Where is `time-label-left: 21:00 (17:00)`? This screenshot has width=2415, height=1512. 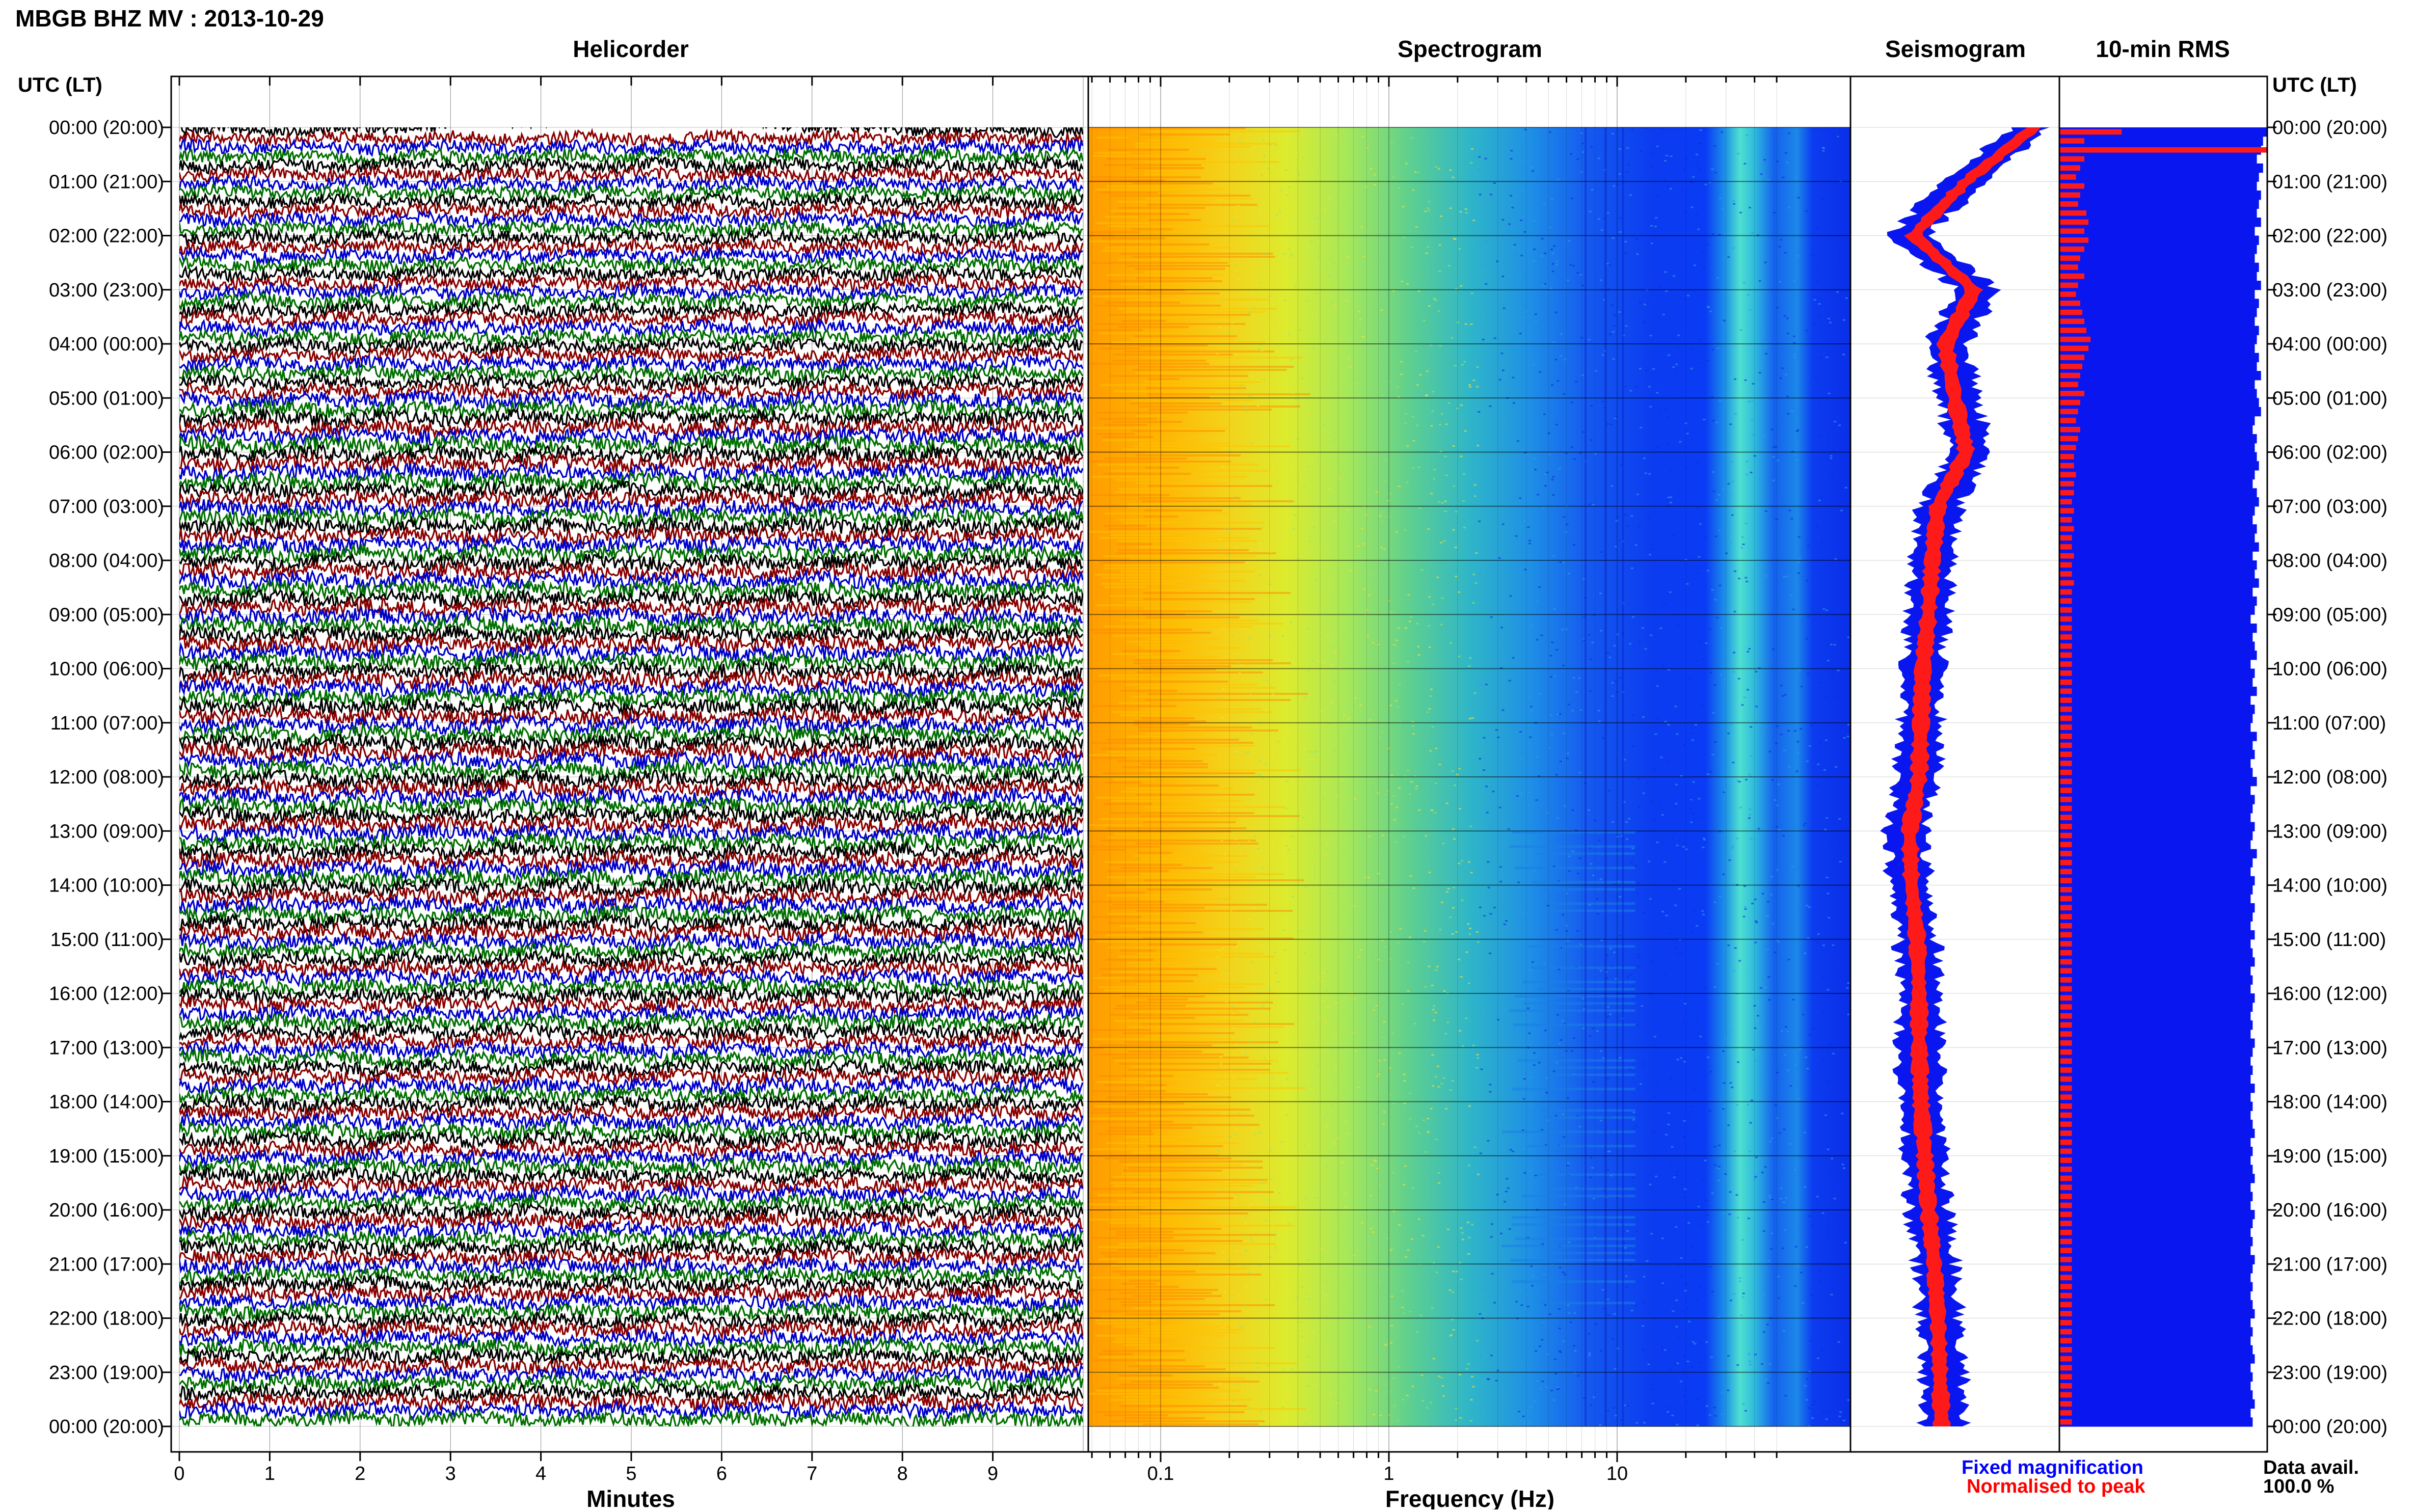 time-label-left: 21:00 (17:00) is located at coordinates (107, 1264).